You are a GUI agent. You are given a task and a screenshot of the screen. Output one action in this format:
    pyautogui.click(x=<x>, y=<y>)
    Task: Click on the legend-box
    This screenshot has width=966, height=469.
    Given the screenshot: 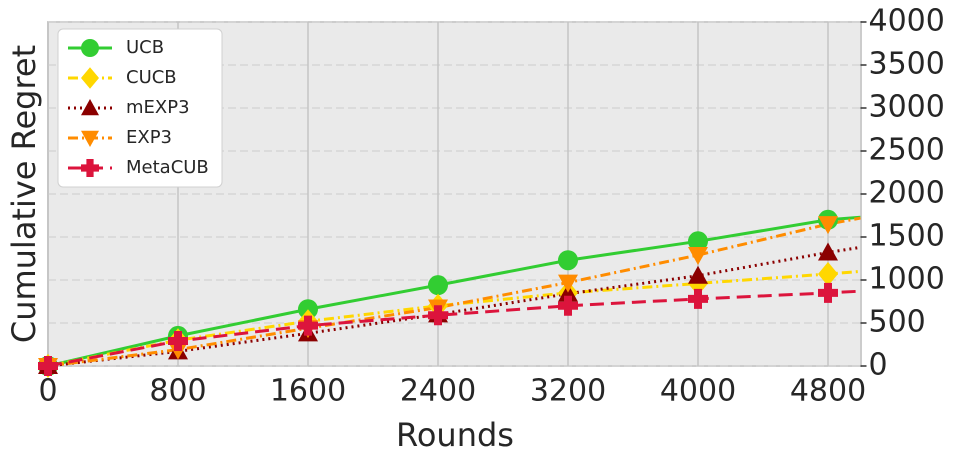 What is the action you would take?
    pyautogui.click(x=140, y=108)
    